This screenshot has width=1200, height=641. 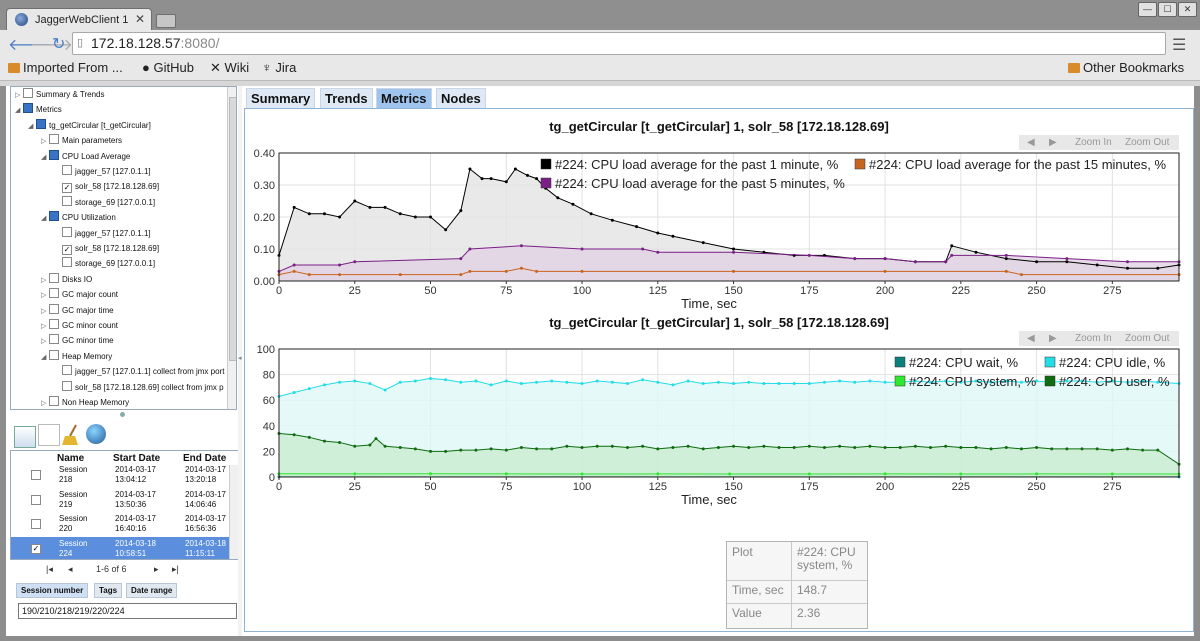 I want to click on close-tab-icon: ✕, so click(x=140, y=19).